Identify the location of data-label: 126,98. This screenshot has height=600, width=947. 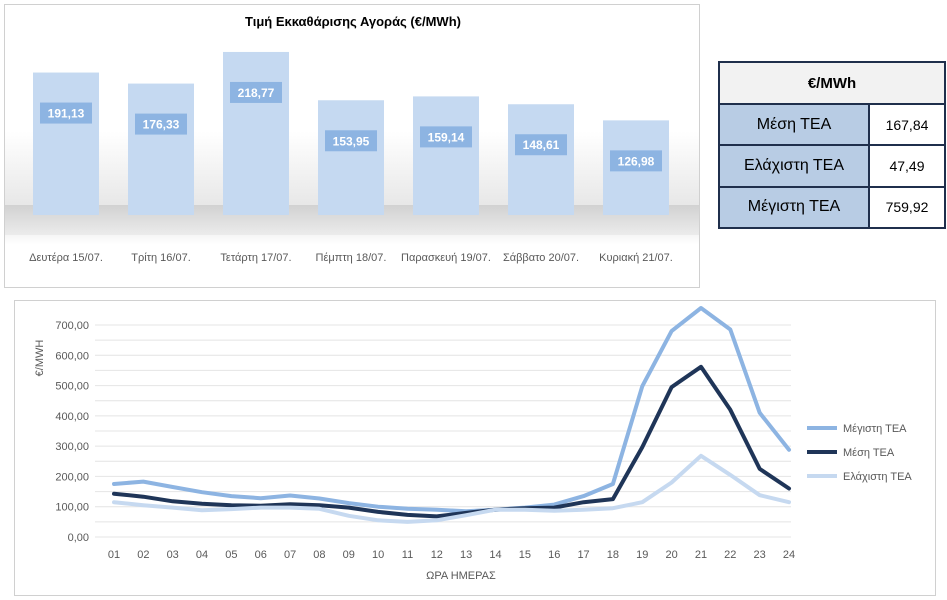
(636, 161).